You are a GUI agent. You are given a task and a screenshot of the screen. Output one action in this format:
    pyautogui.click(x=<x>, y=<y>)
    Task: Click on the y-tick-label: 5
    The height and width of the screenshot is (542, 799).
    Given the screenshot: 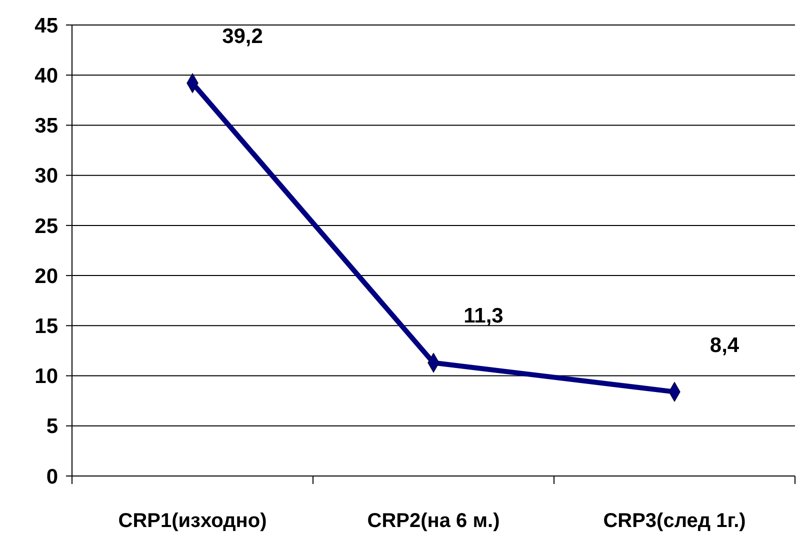 What is the action you would take?
    pyautogui.click(x=52, y=426)
    